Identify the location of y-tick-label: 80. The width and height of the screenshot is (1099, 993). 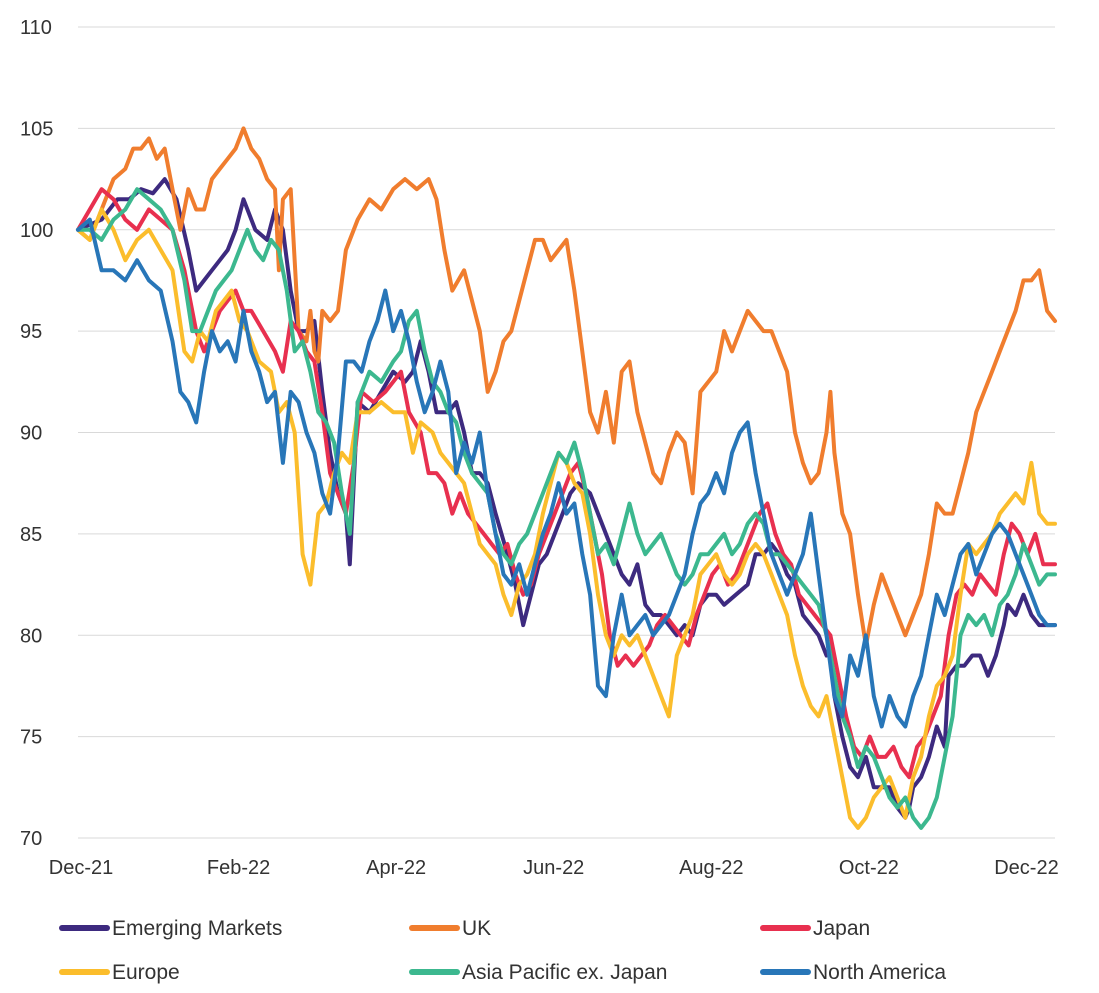
(31, 636).